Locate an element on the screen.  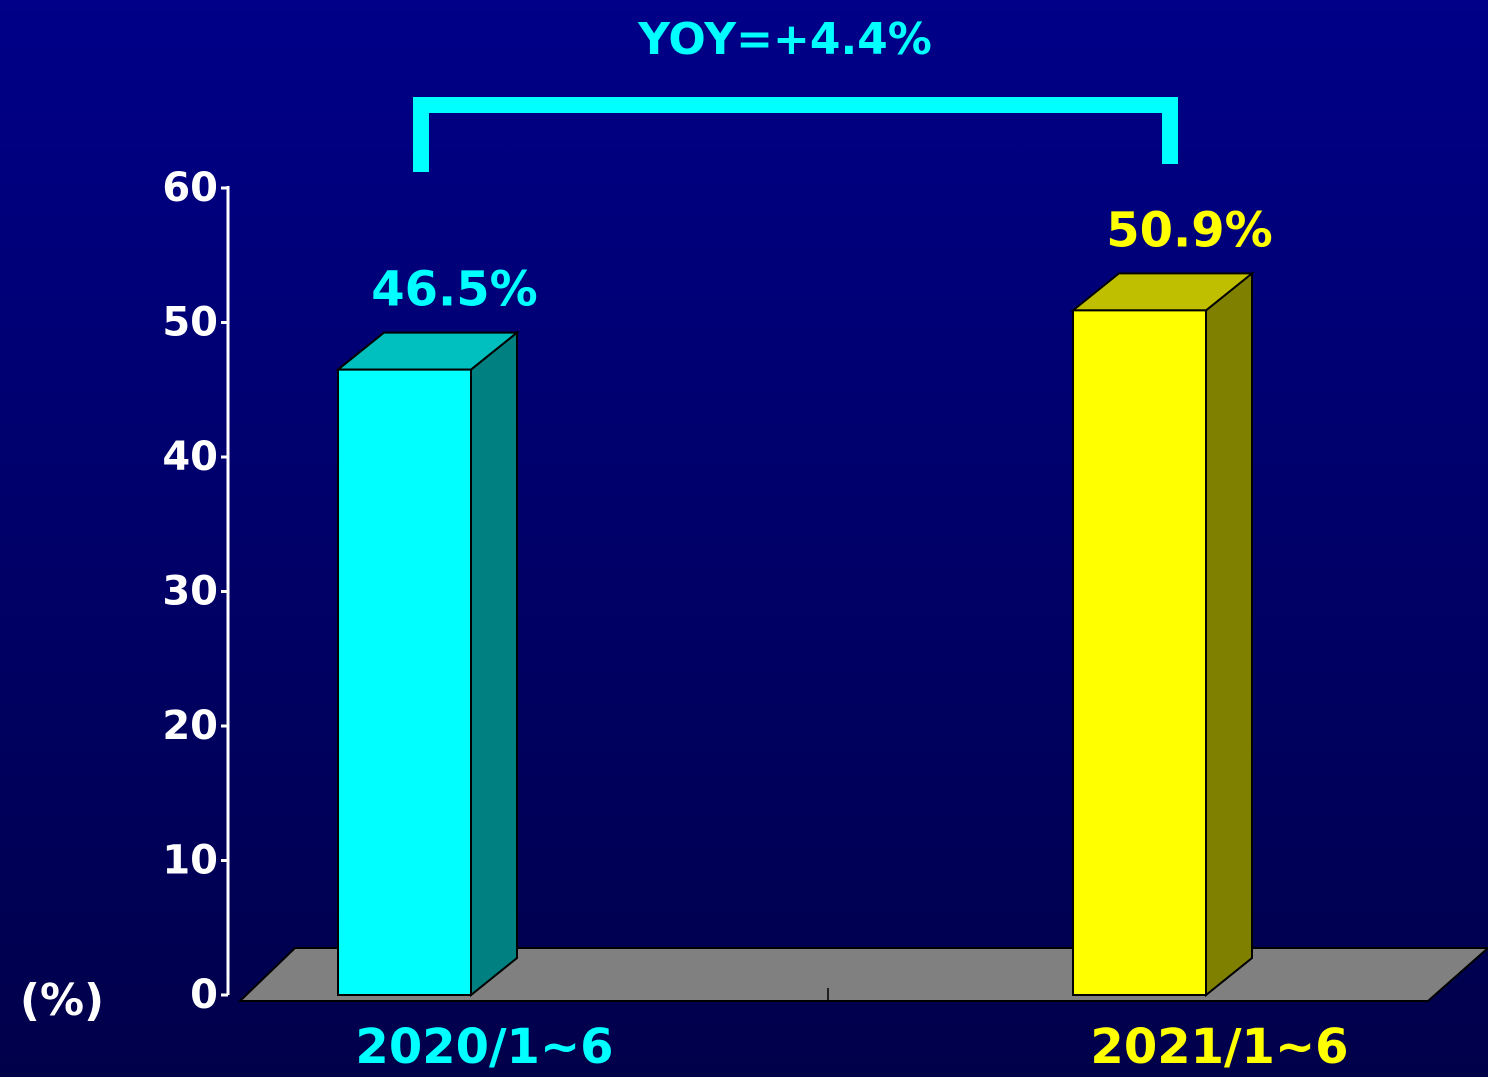
y-tick-label: 40 is located at coordinates (190, 457).